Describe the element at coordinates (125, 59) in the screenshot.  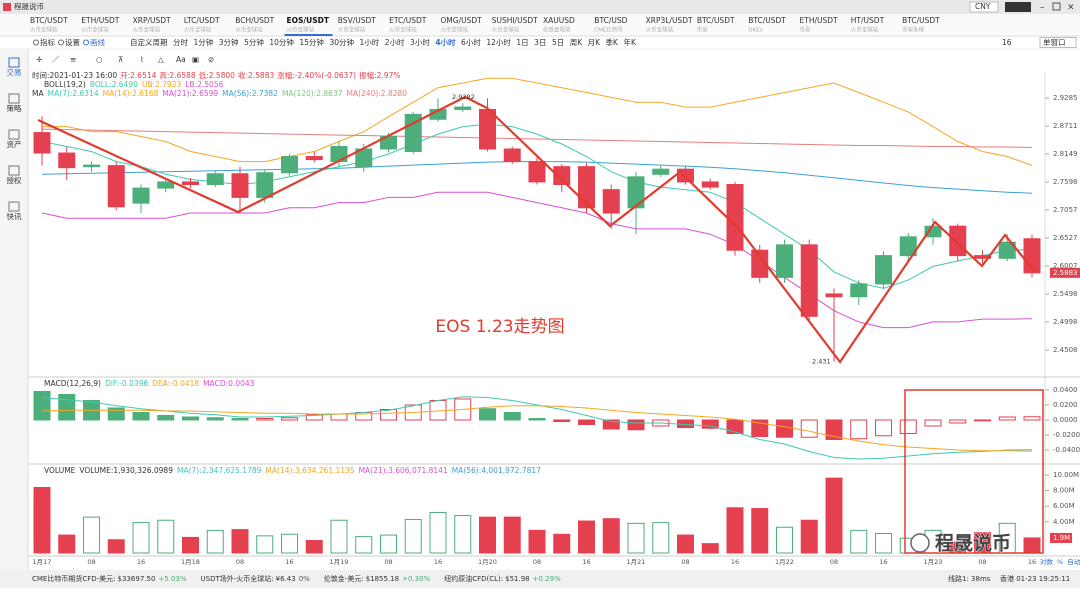
I see `drawing-tools: ✛ ／ ≡ ○ ⊼ ⌇ △ Aa ▣ ⊘` at that location.